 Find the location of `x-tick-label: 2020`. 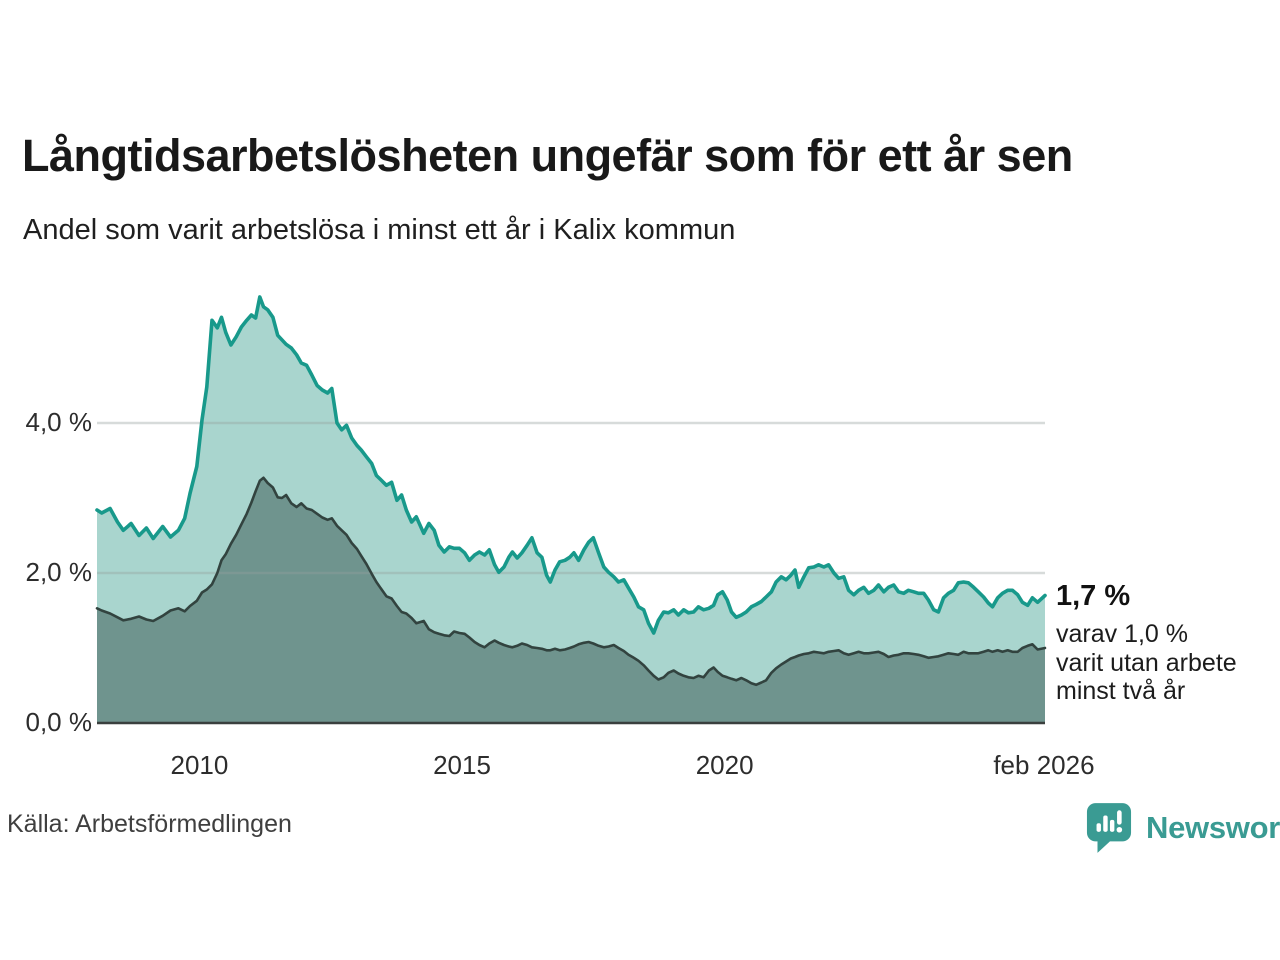

x-tick-label: 2020 is located at coordinates (724, 765).